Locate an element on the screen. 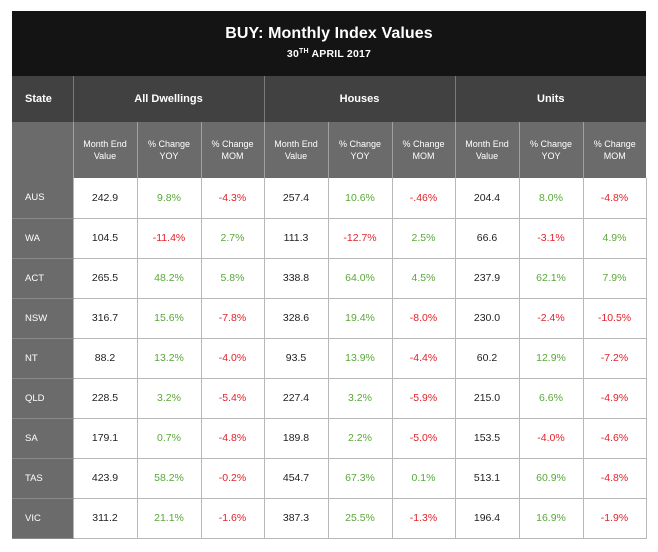 Image resolution: width=658 pixels, height=552 pixels. value-cell: 15.6% is located at coordinates (168, 318).